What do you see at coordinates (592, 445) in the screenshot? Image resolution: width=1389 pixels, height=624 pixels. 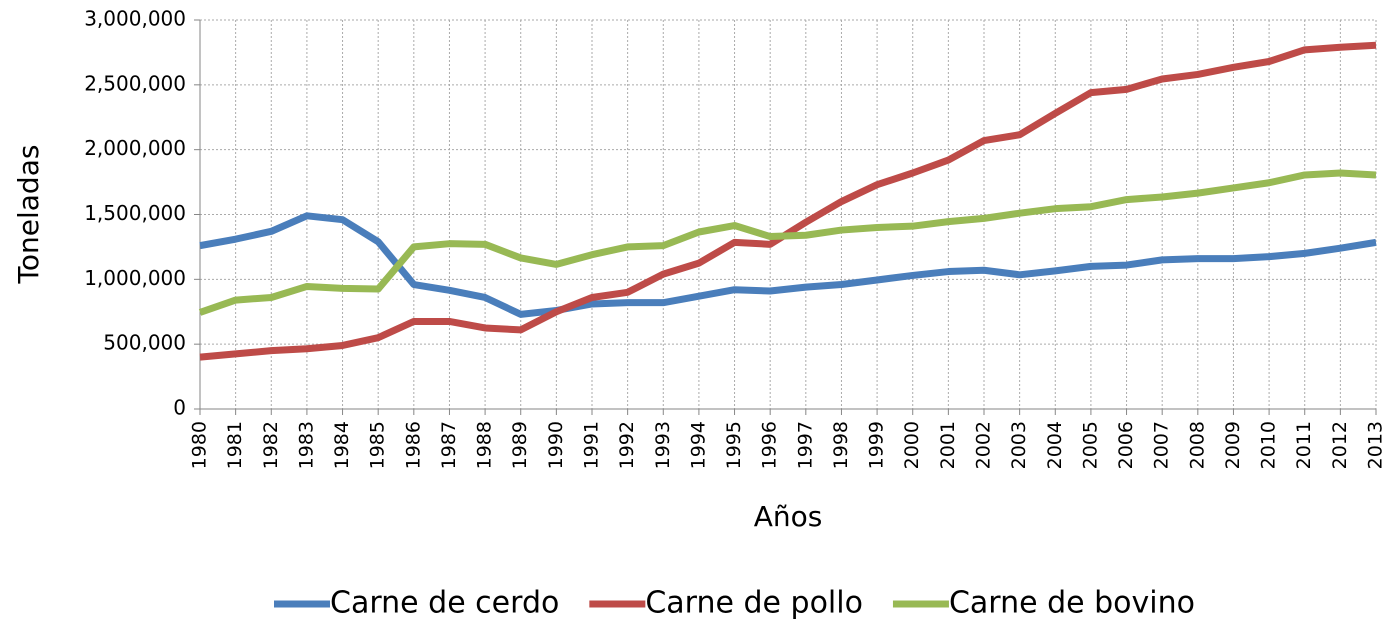 I see `x-tick-label: 1991` at bounding box center [592, 445].